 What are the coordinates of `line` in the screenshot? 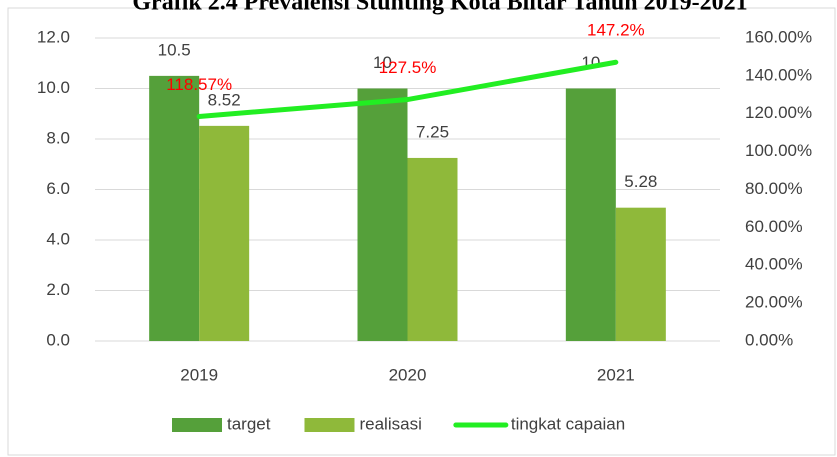 It's located at (407, 89).